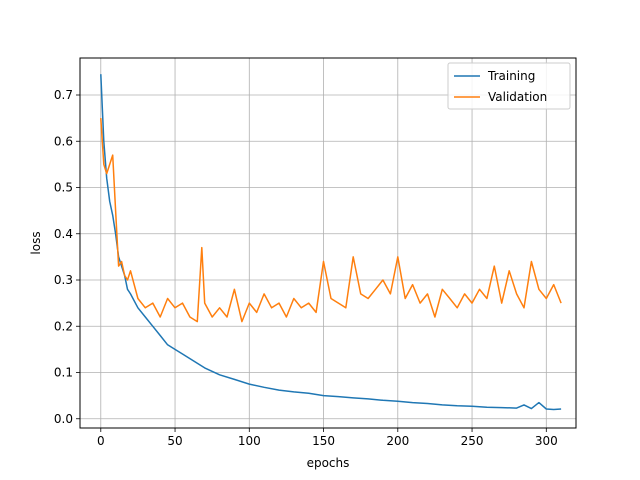  What do you see at coordinates (36, 242) in the screenshot?
I see `y-axis-label: loss` at bounding box center [36, 242].